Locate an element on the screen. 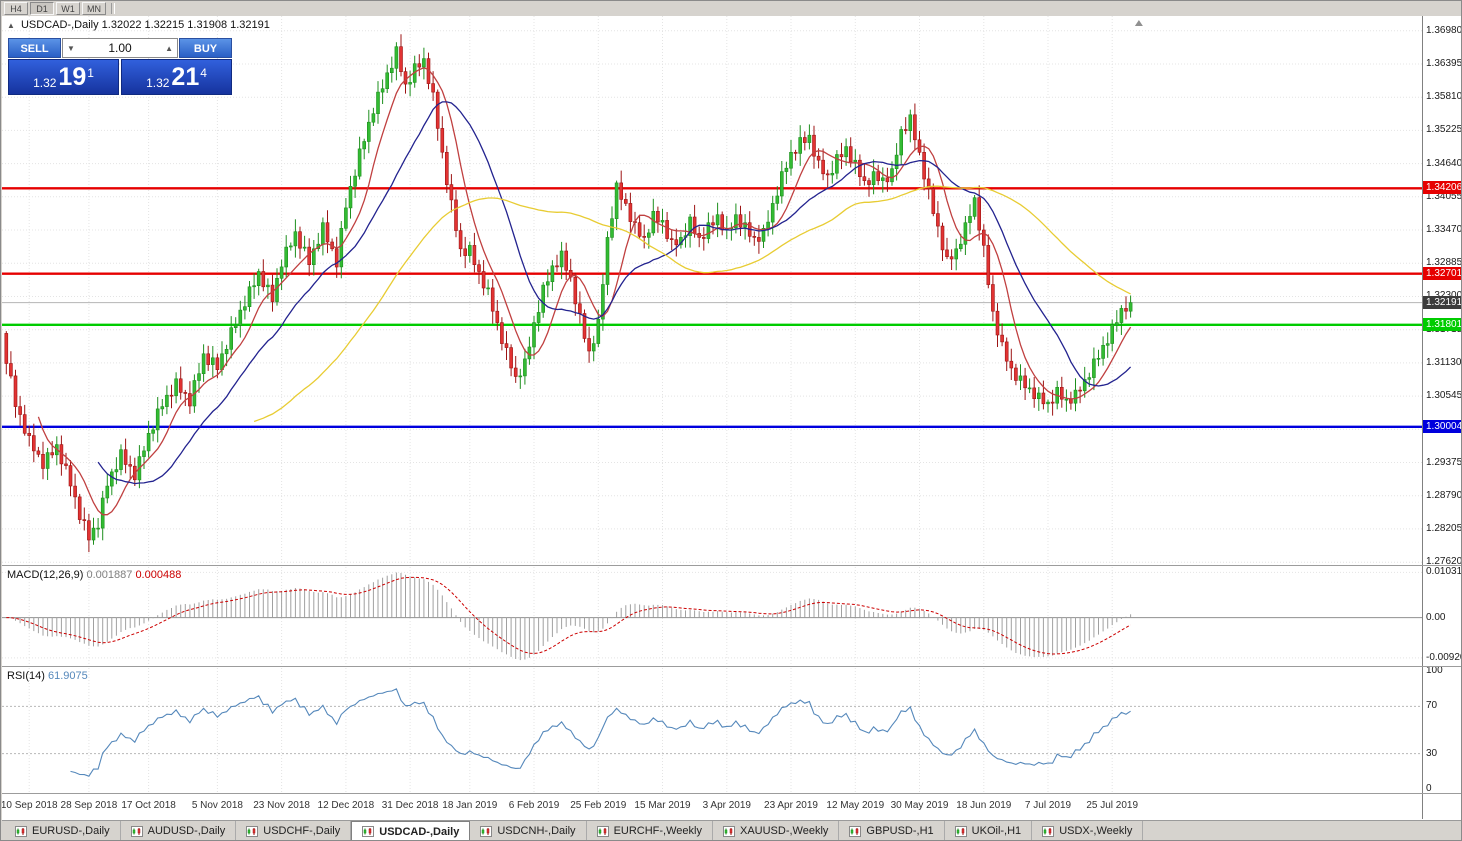  chart-tab-eurusd: EURUSD-,Daily is located at coordinates (63, 830).